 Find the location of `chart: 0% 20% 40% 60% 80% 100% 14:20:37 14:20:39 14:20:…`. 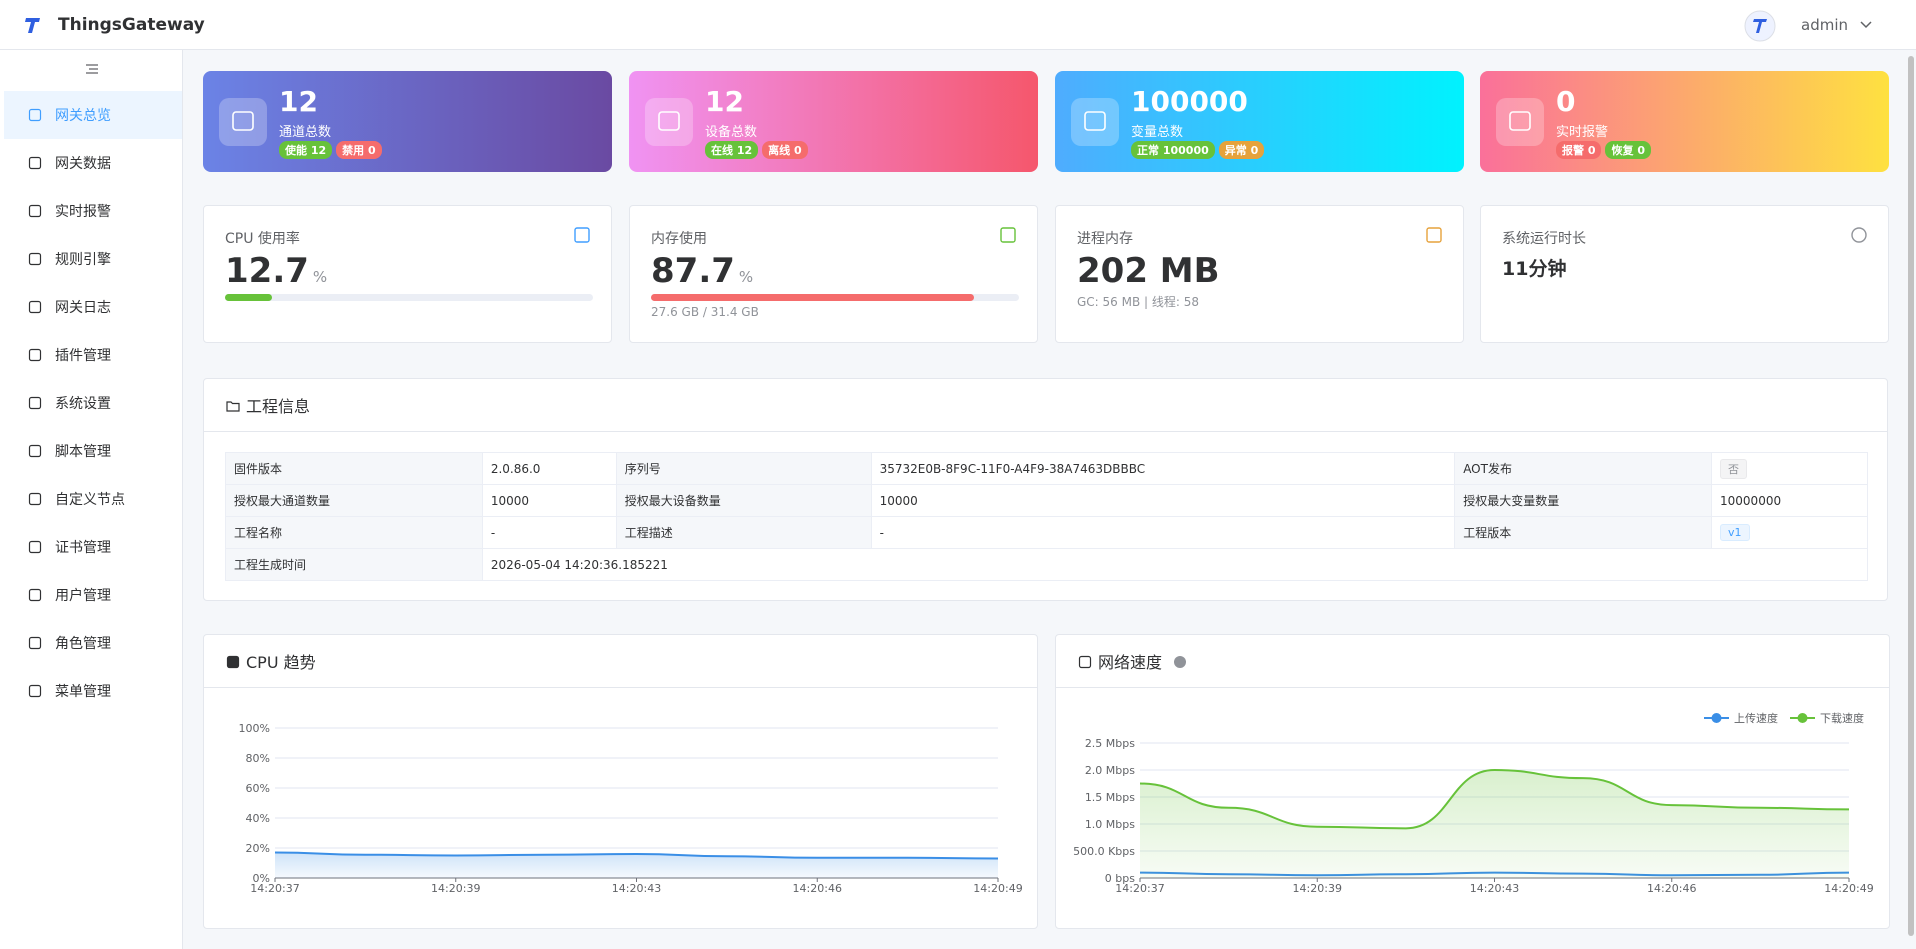

chart: 0% 20% 40% 60% 80% 100% 14:20:37 14:20:39 14:20:… is located at coordinates (631, 808).